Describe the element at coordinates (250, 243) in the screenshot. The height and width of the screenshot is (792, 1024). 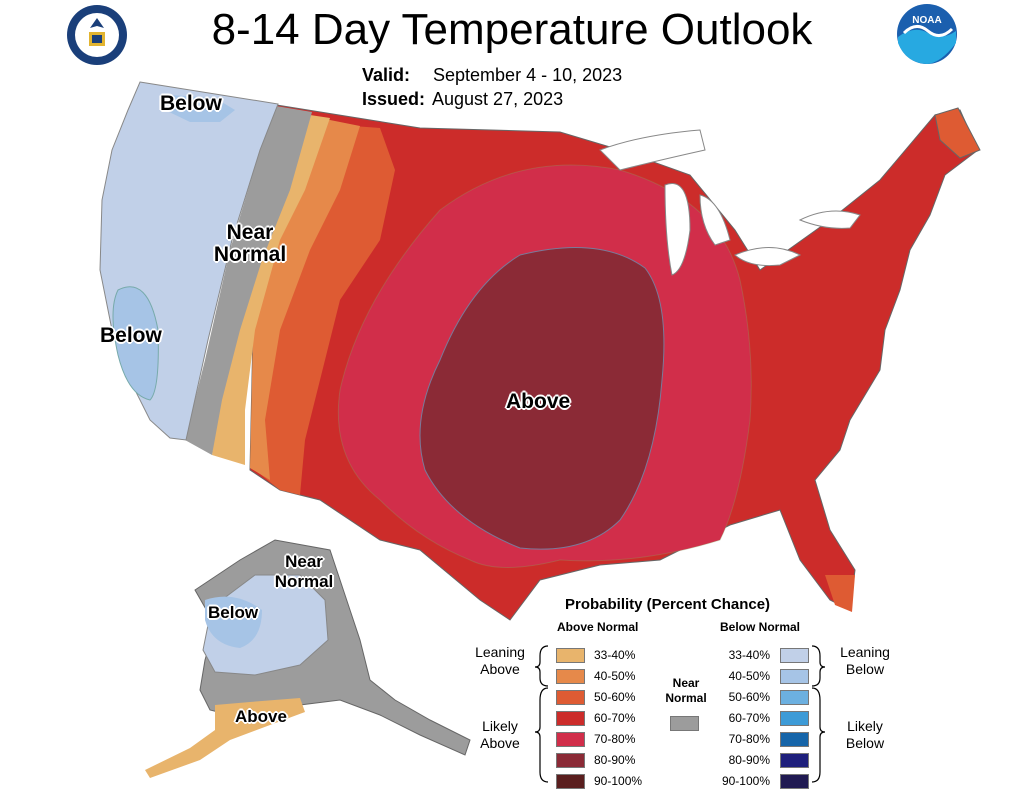
I see `label-near-normal: Near Normal` at that location.